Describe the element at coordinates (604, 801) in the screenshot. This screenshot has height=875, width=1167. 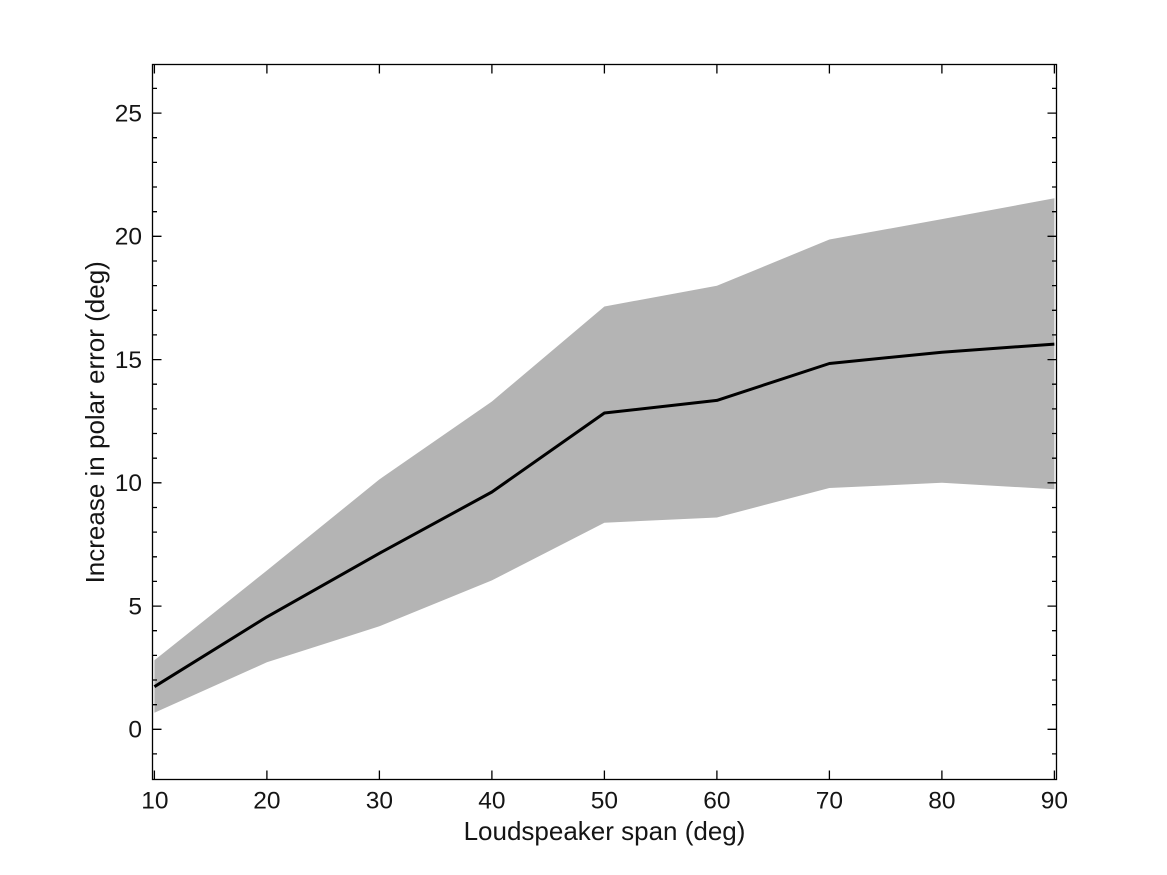
I see `svg-text: 50` at that location.